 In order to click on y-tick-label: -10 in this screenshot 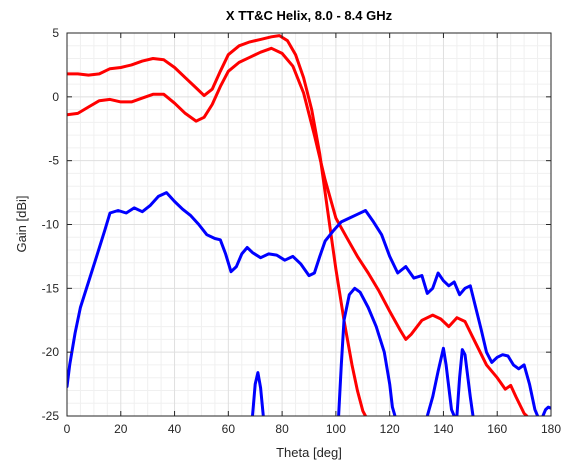, I will do `click(51, 225)`.